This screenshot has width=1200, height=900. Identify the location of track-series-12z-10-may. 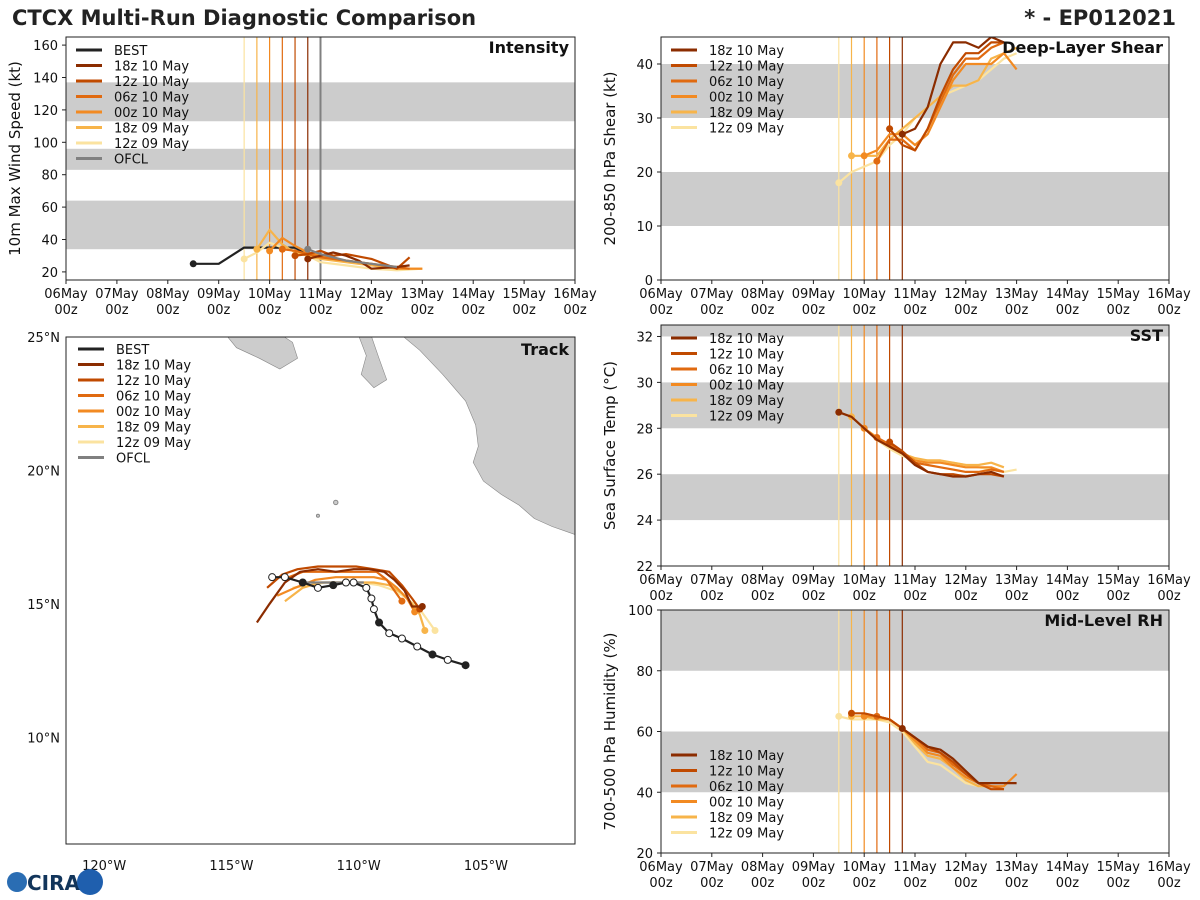
(343, 587).